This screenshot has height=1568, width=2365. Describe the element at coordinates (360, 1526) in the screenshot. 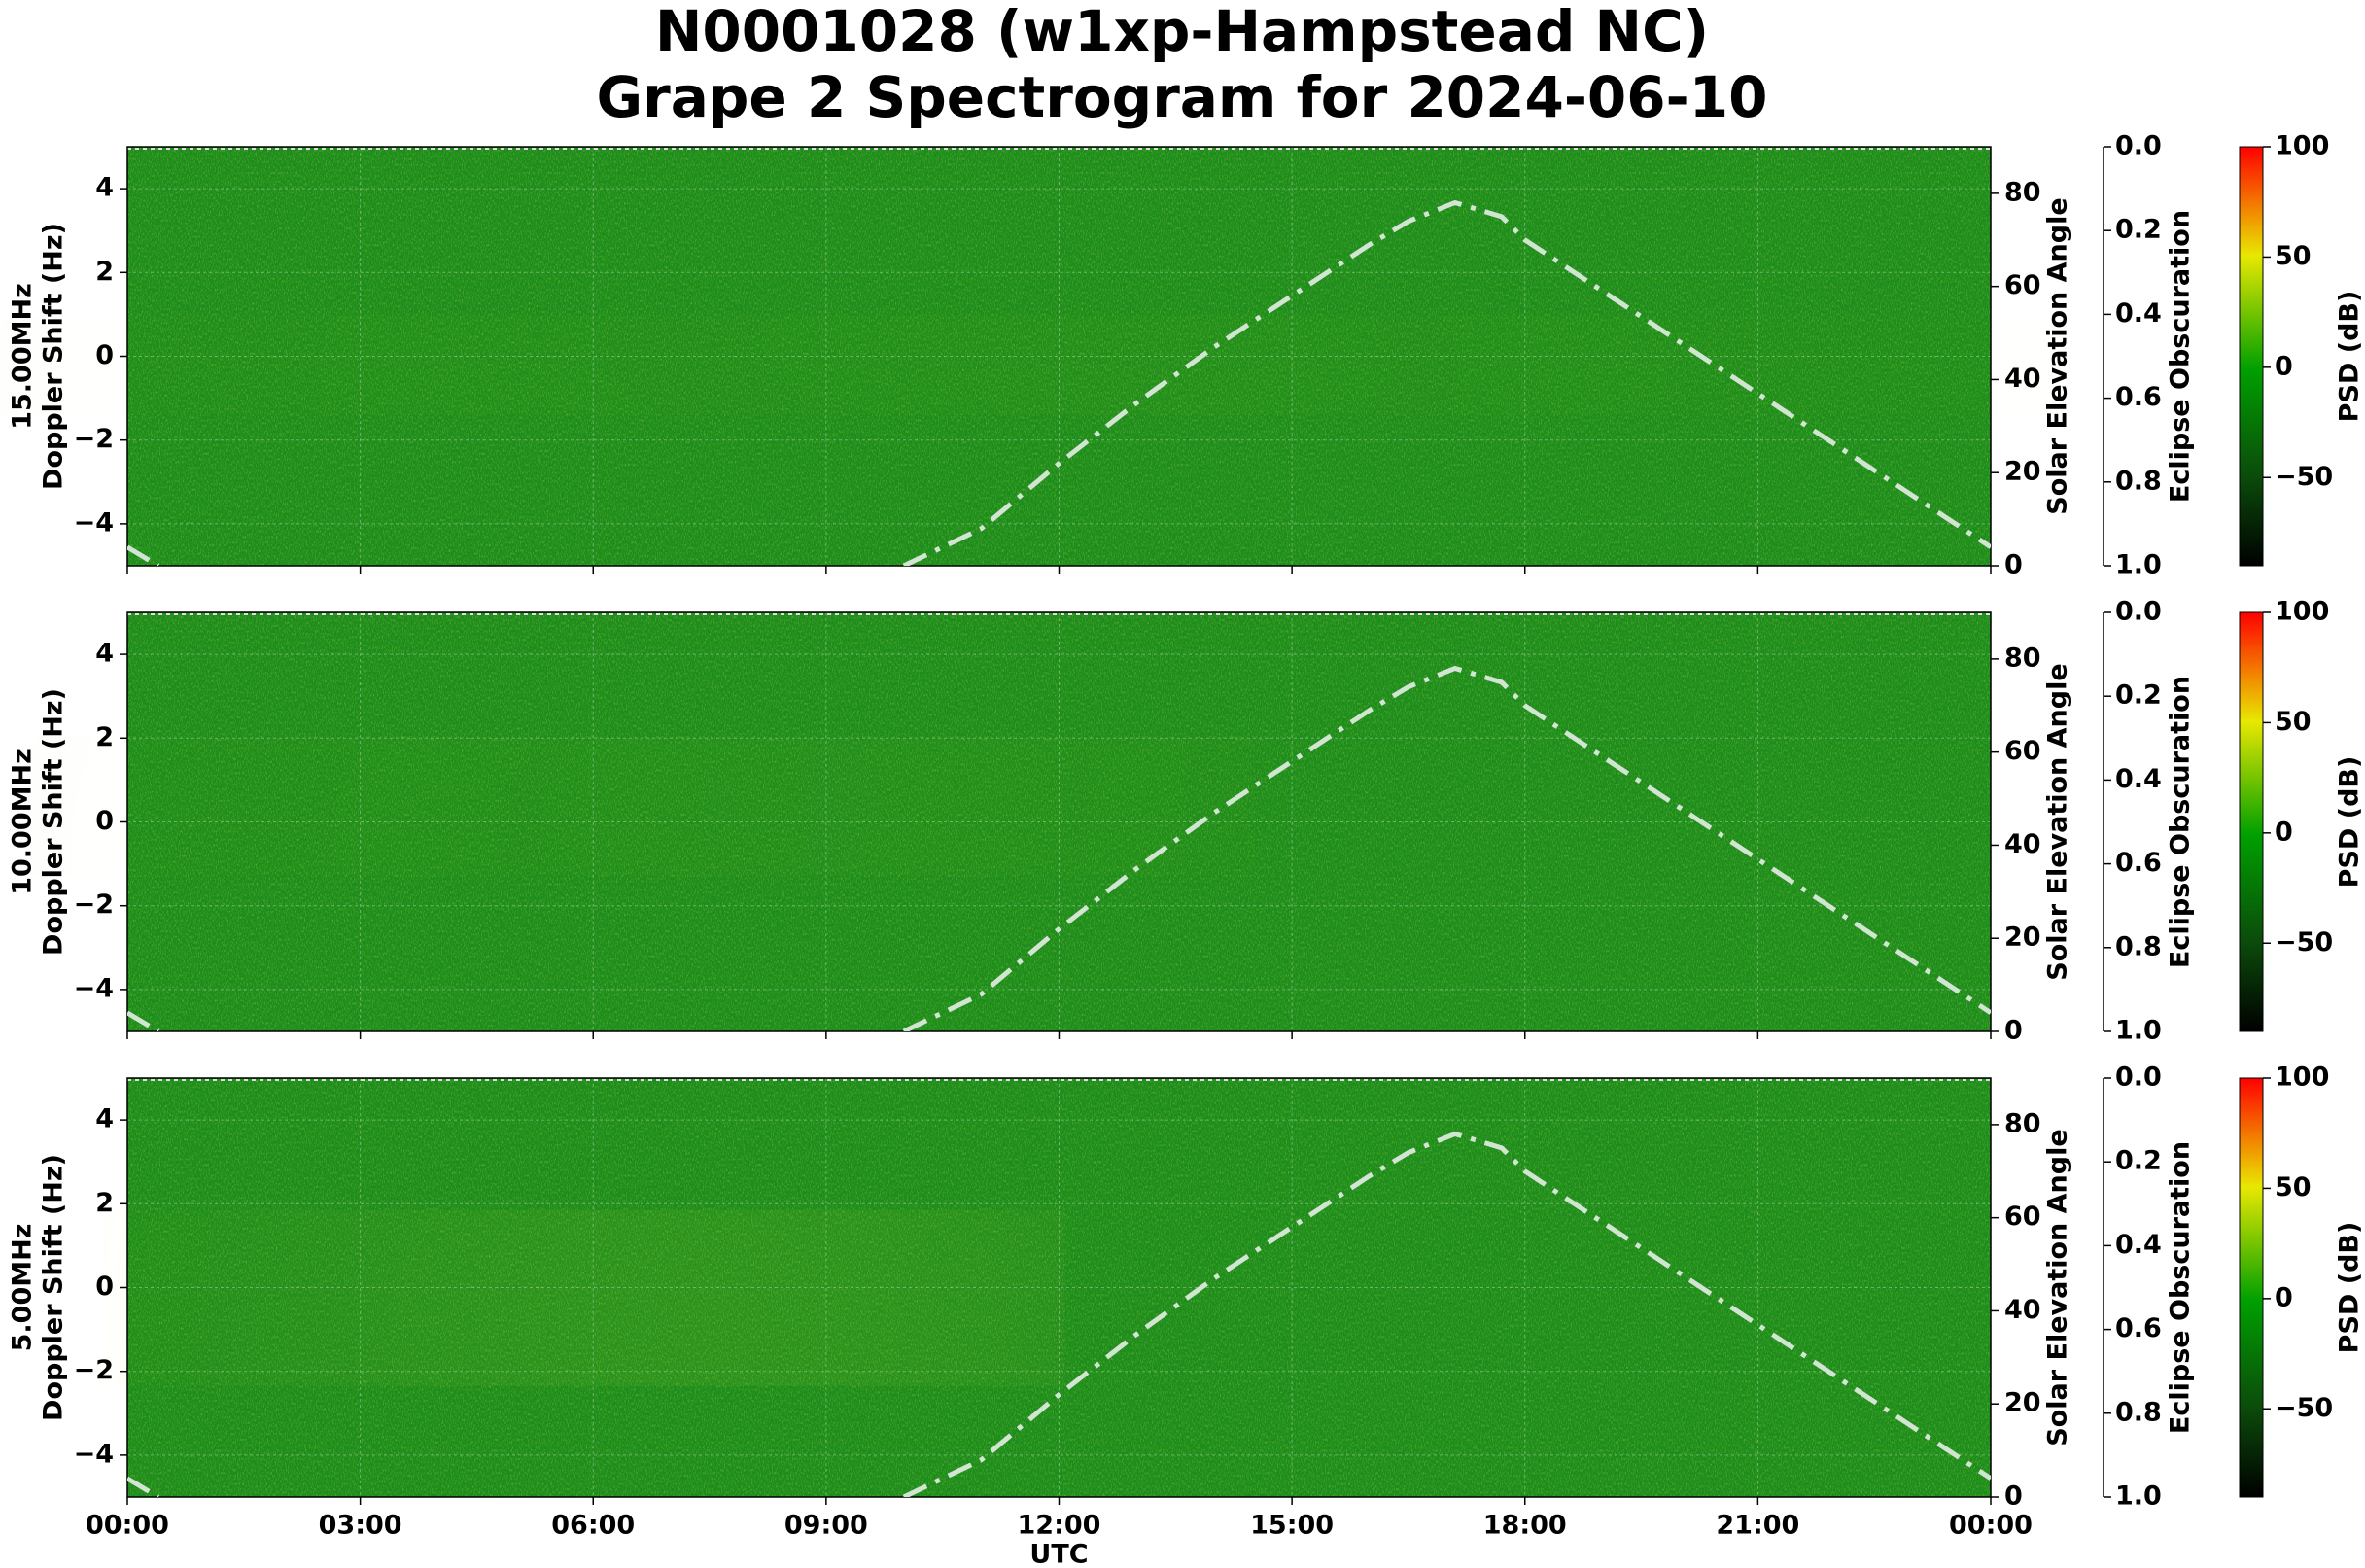

I see `x-tick-label: 03:00` at that location.